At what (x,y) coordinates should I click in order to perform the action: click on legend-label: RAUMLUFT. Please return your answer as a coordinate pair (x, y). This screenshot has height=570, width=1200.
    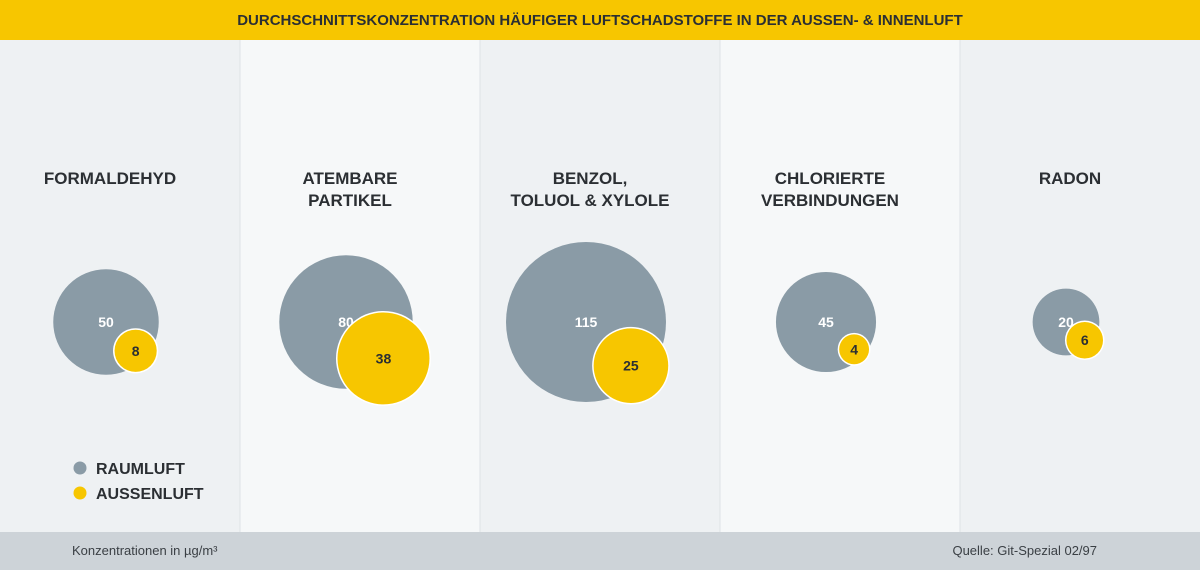
    Looking at the image, I should click on (140, 469).